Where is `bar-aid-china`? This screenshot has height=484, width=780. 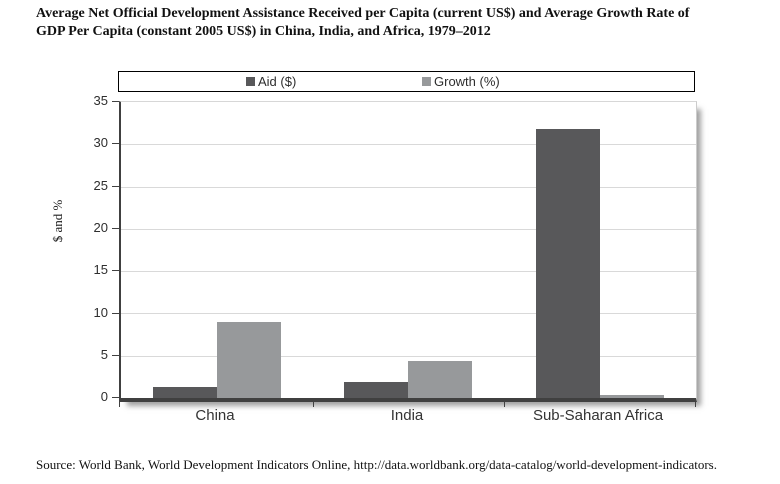 bar-aid-china is located at coordinates (184, 392).